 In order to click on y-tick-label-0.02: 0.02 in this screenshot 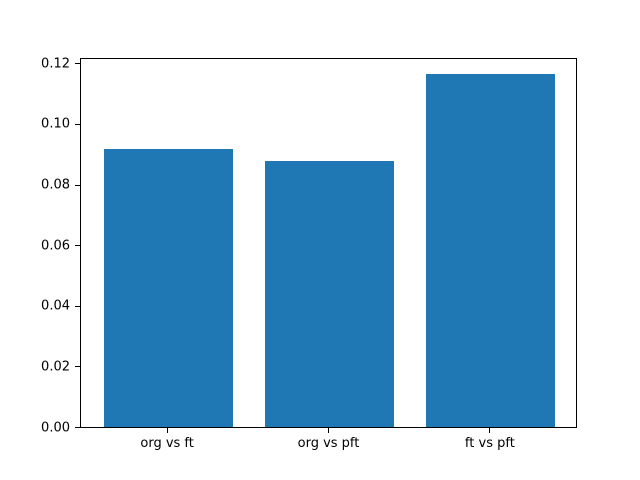, I will do `click(55, 367)`.